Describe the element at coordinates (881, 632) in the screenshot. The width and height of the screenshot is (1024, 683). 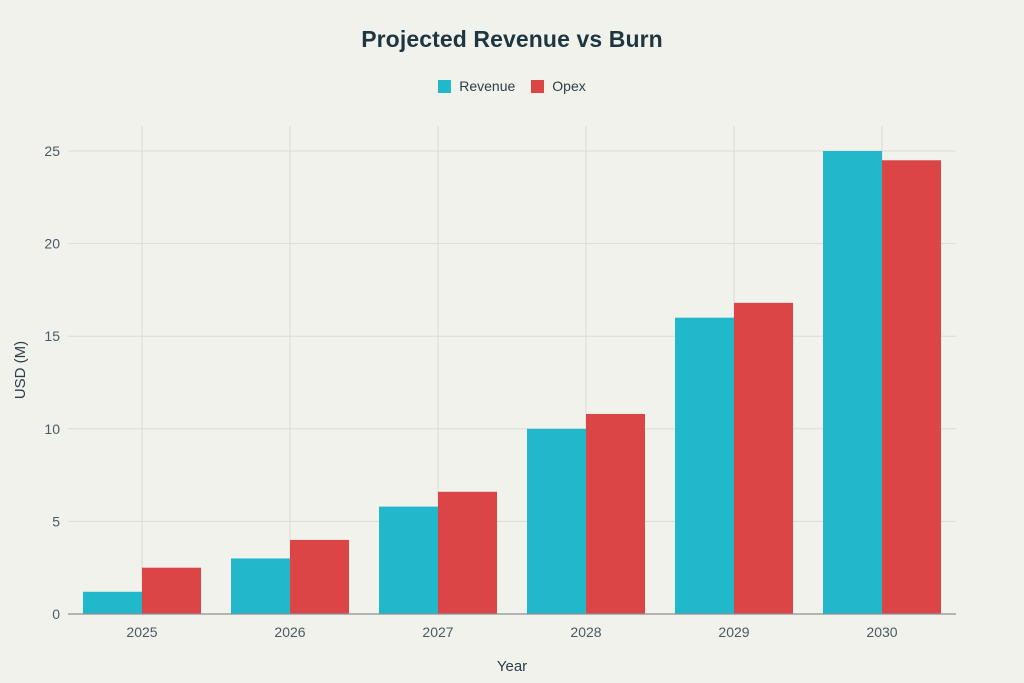
I see `x-tick-label: 2030` at that location.